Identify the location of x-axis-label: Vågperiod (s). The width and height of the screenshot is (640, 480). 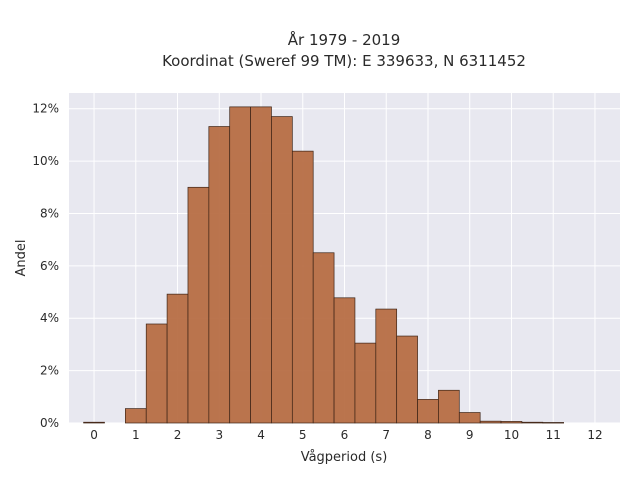
(344, 457).